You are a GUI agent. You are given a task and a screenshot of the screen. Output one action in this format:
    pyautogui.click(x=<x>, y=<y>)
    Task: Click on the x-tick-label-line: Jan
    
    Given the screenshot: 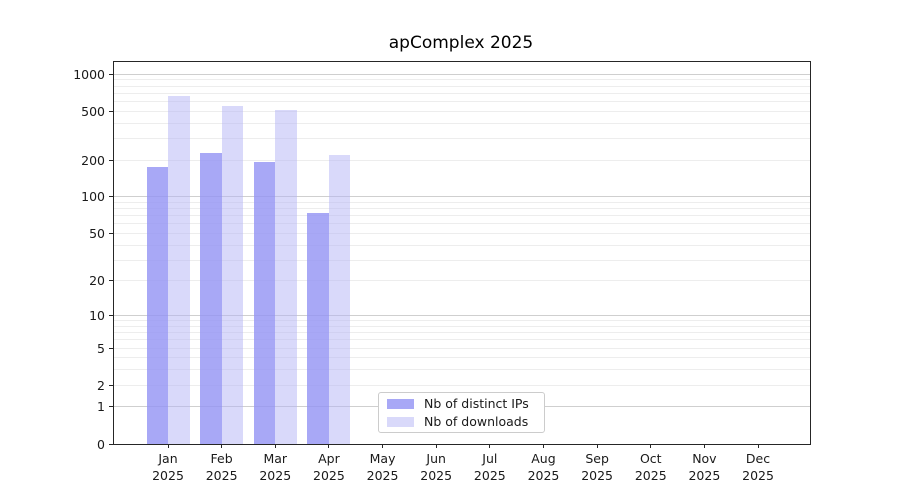 What is the action you would take?
    pyautogui.click(x=168, y=458)
    